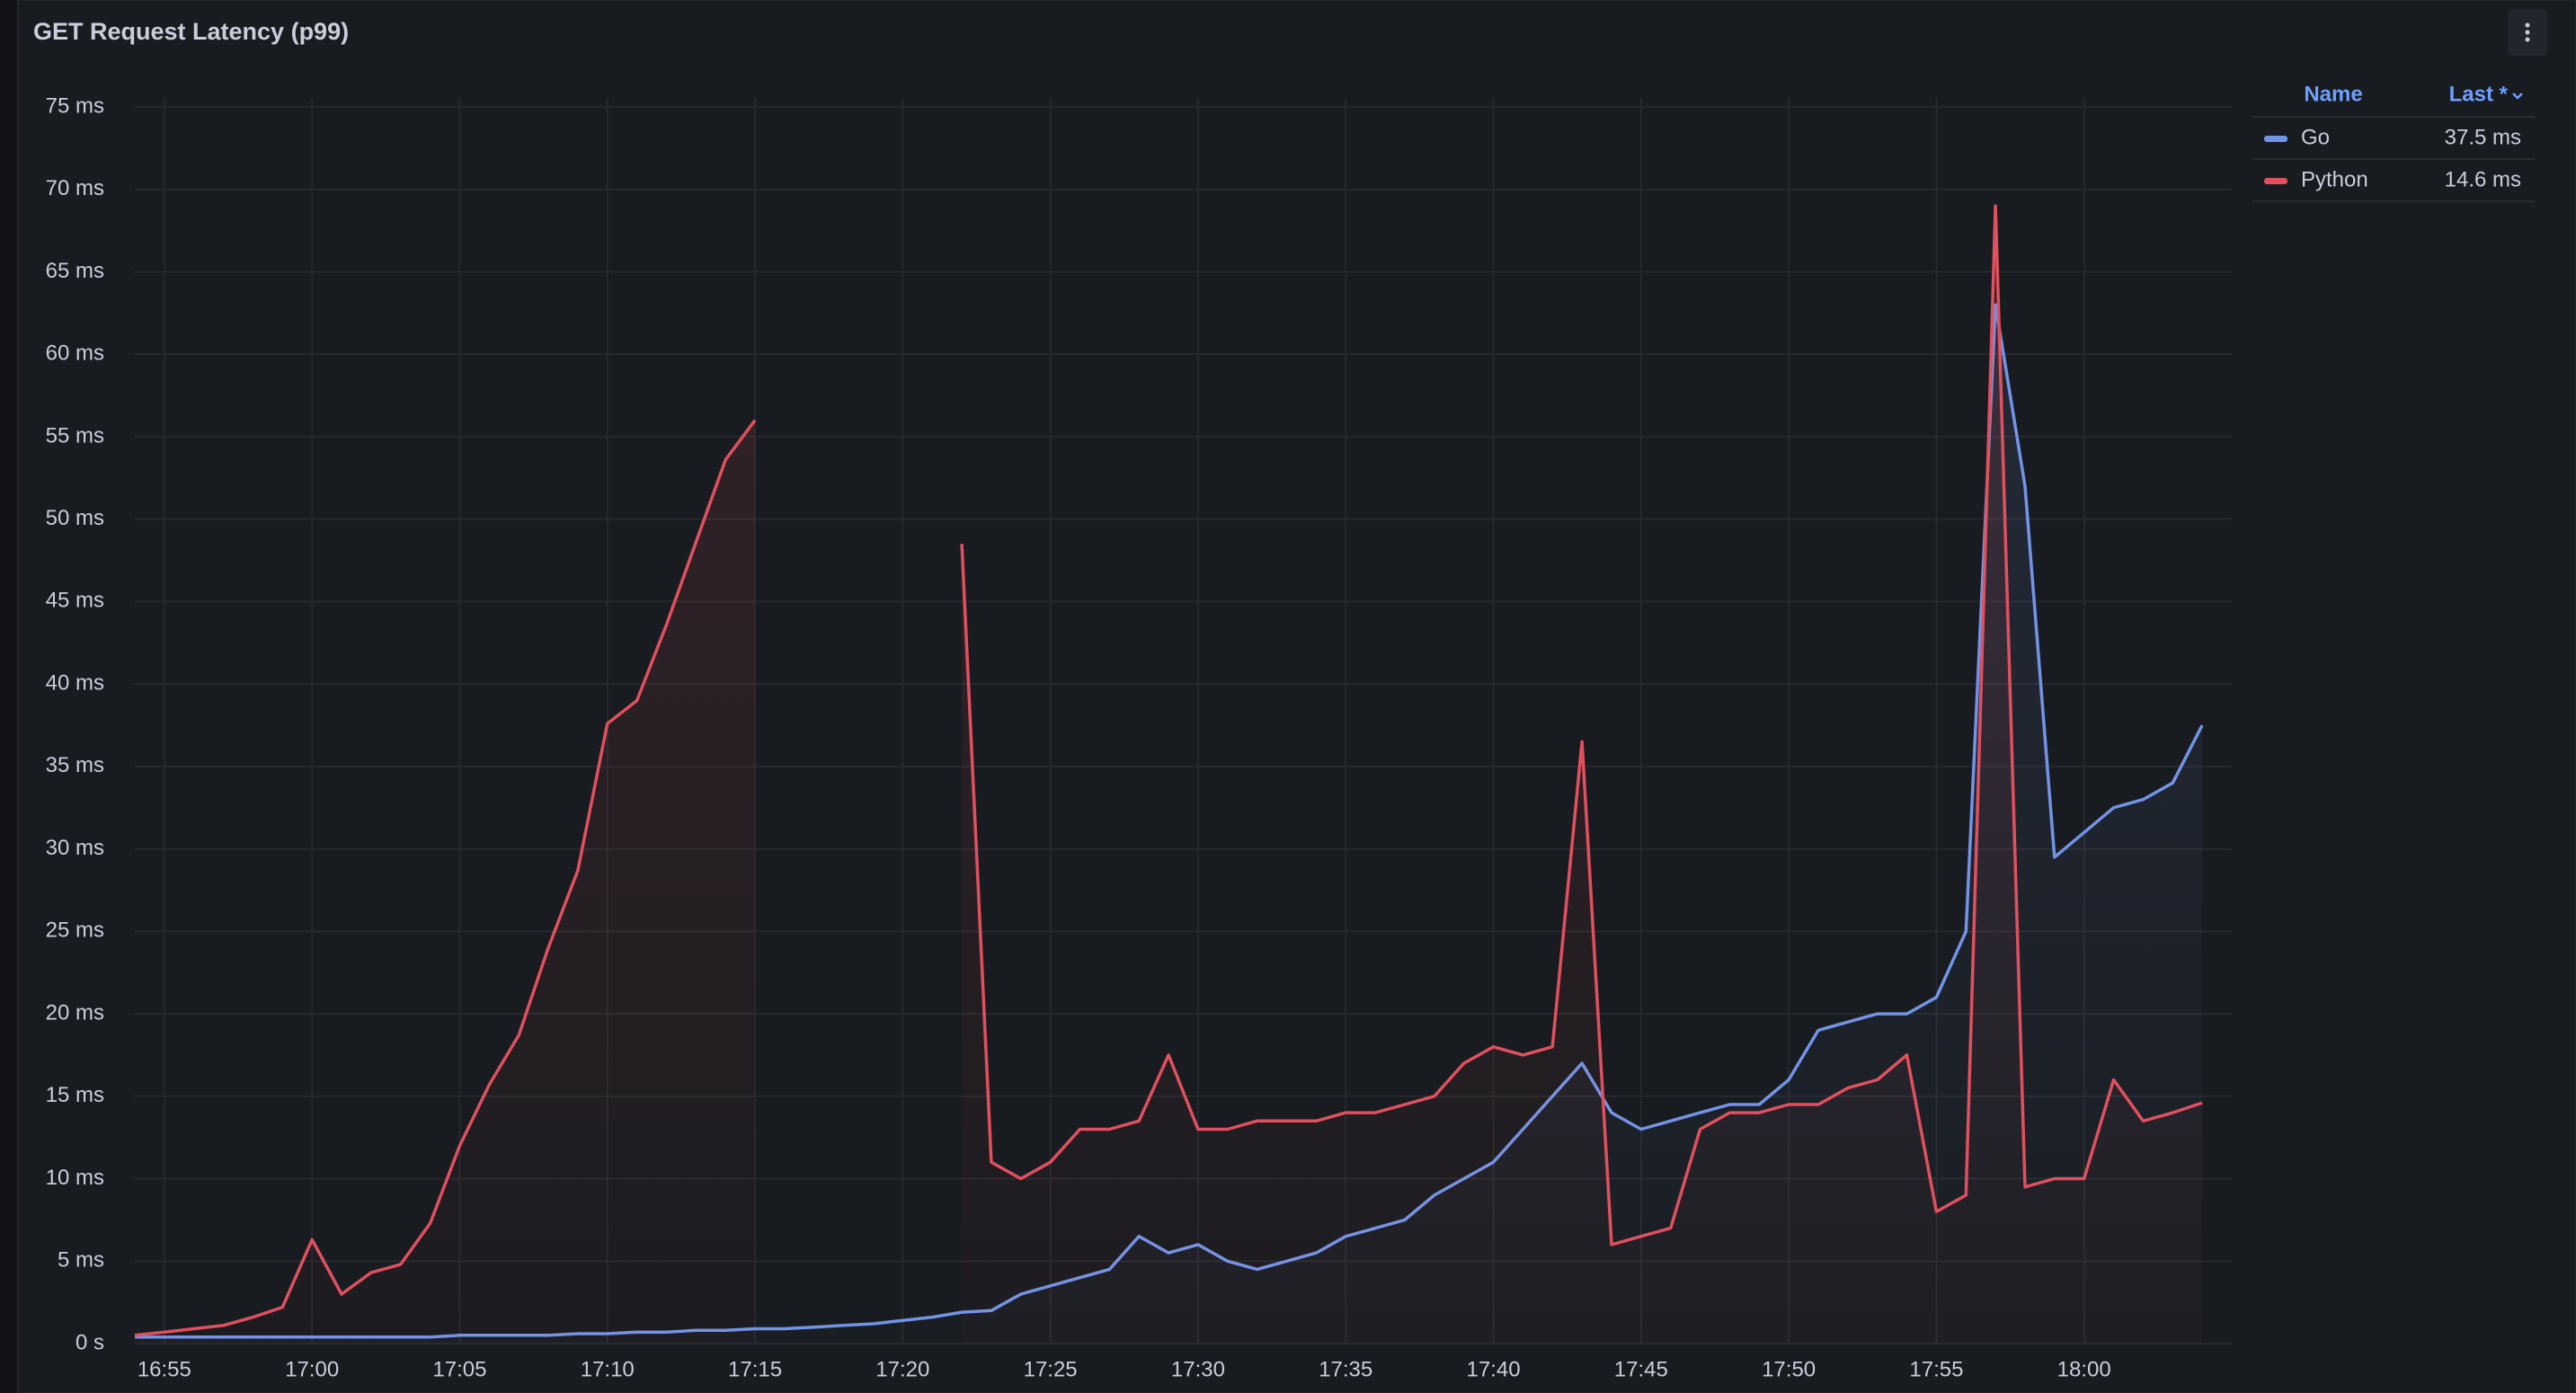  Describe the element at coordinates (2334, 179) in the screenshot. I see `legend-name: Python` at that location.